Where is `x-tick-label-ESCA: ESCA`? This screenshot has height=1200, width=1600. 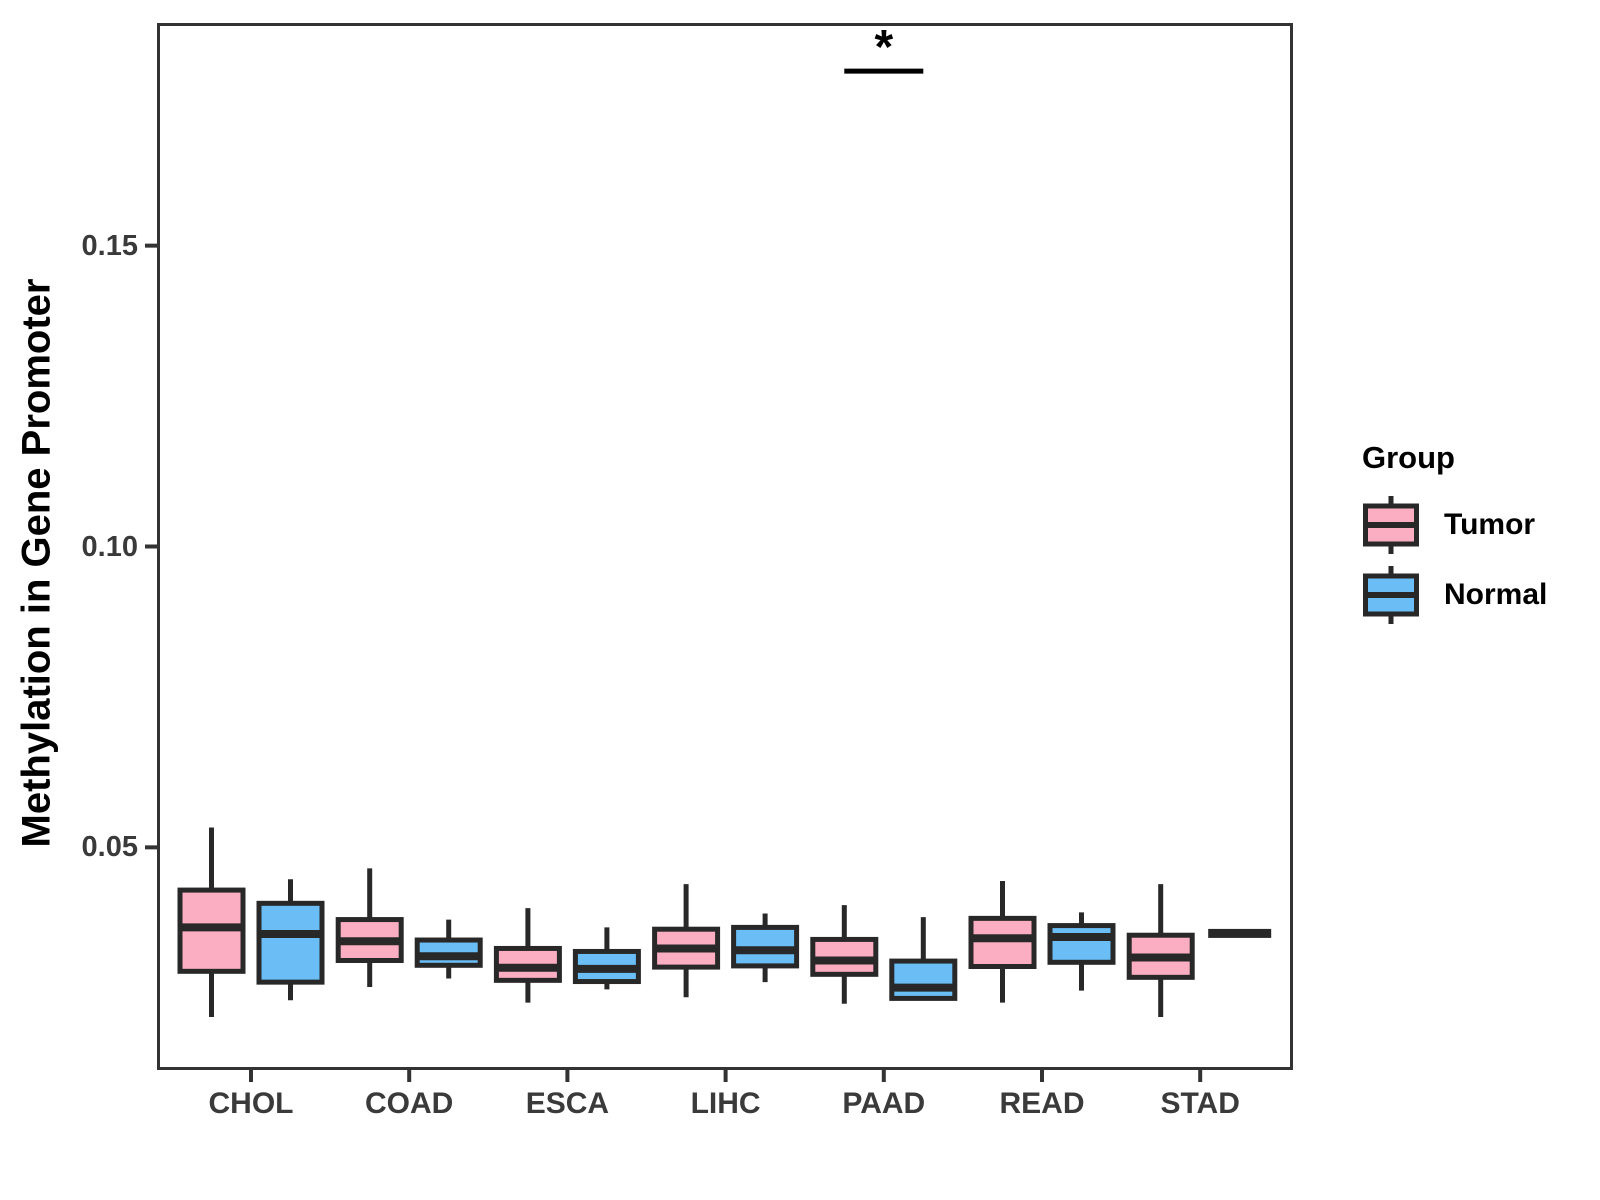 x-tick-label-ESCA: ESCA is located at coordinates (567, 1103).